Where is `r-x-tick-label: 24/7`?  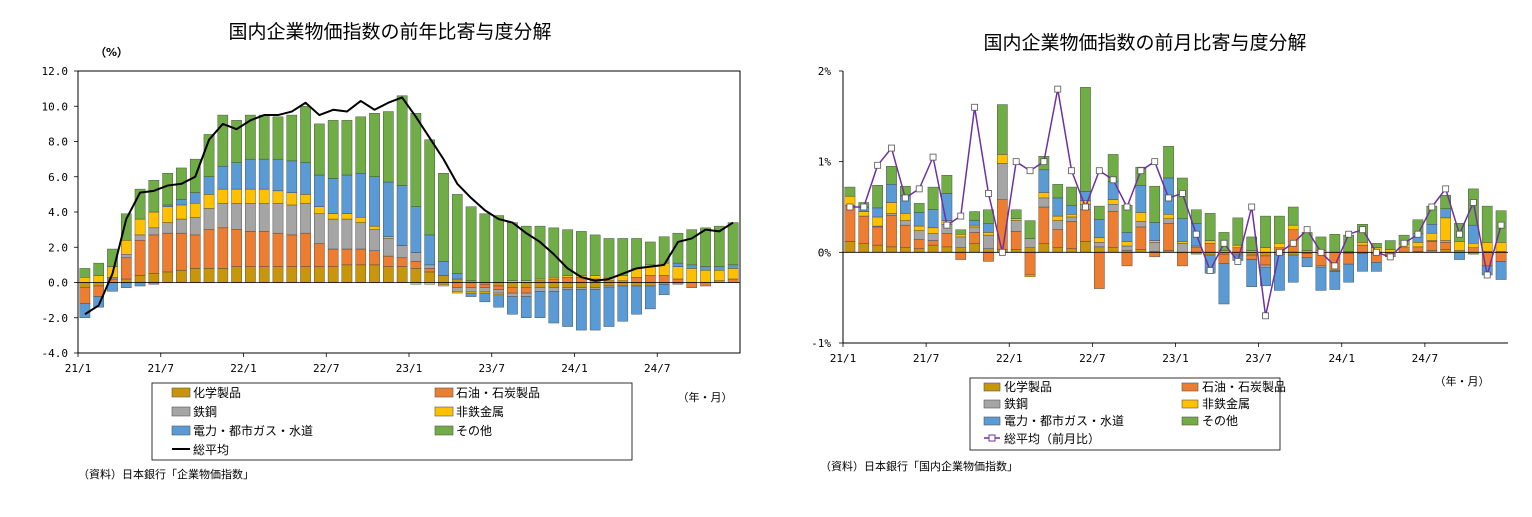
r-x-tick-label: 24/7 is located at coordinates (1425, 358).